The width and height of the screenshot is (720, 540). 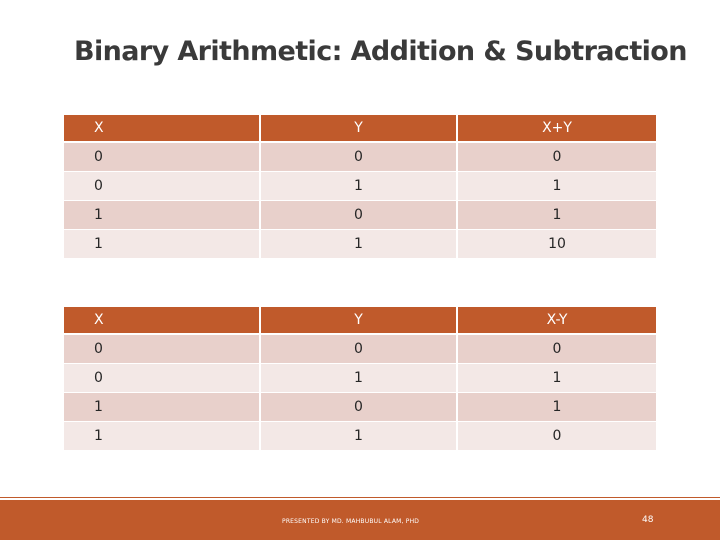 I want to click on table-header-row: X Y X-Y, so click(x=360, y=321).